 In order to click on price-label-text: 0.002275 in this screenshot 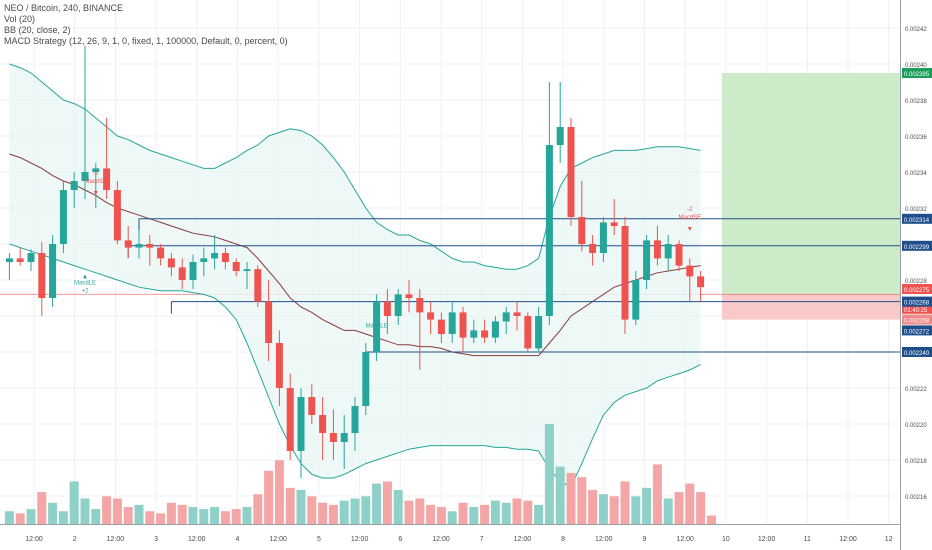, I will do `click(917, 291)`.